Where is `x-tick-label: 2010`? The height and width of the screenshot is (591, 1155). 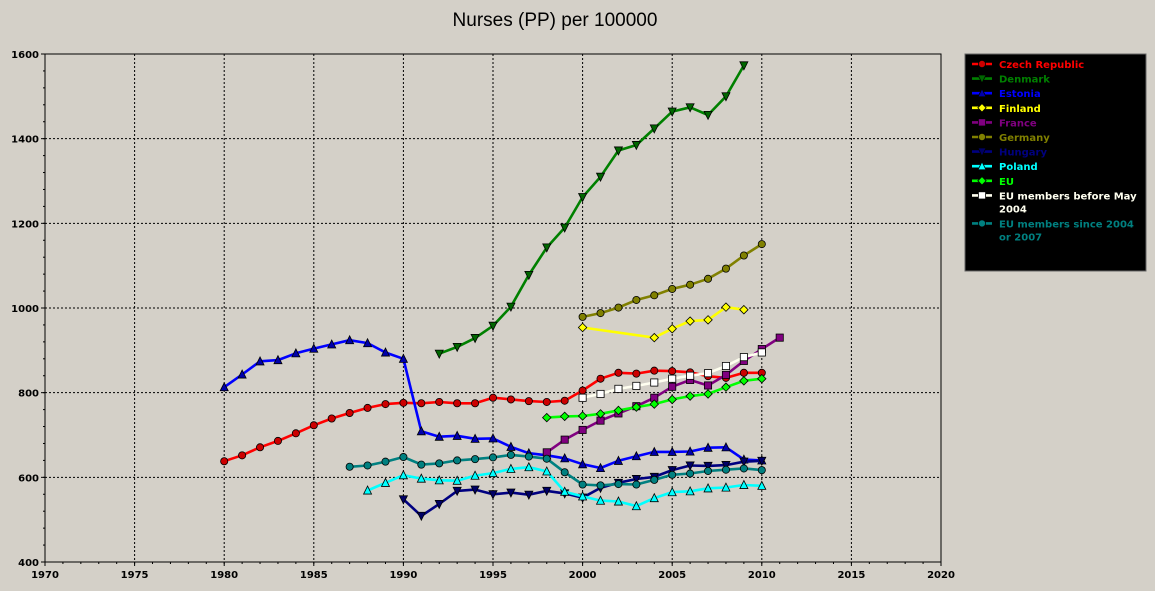 x-tick-label: 2010 is located at coordinates (762, 575).